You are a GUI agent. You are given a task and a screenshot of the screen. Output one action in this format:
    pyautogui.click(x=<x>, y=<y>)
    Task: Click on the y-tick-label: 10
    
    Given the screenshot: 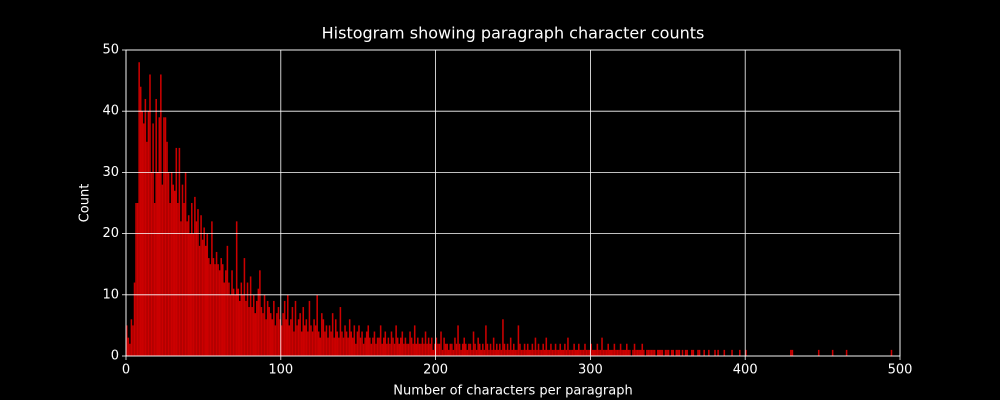 What is the action you would take?
    pyautogui.click(x=110, y=294)
    